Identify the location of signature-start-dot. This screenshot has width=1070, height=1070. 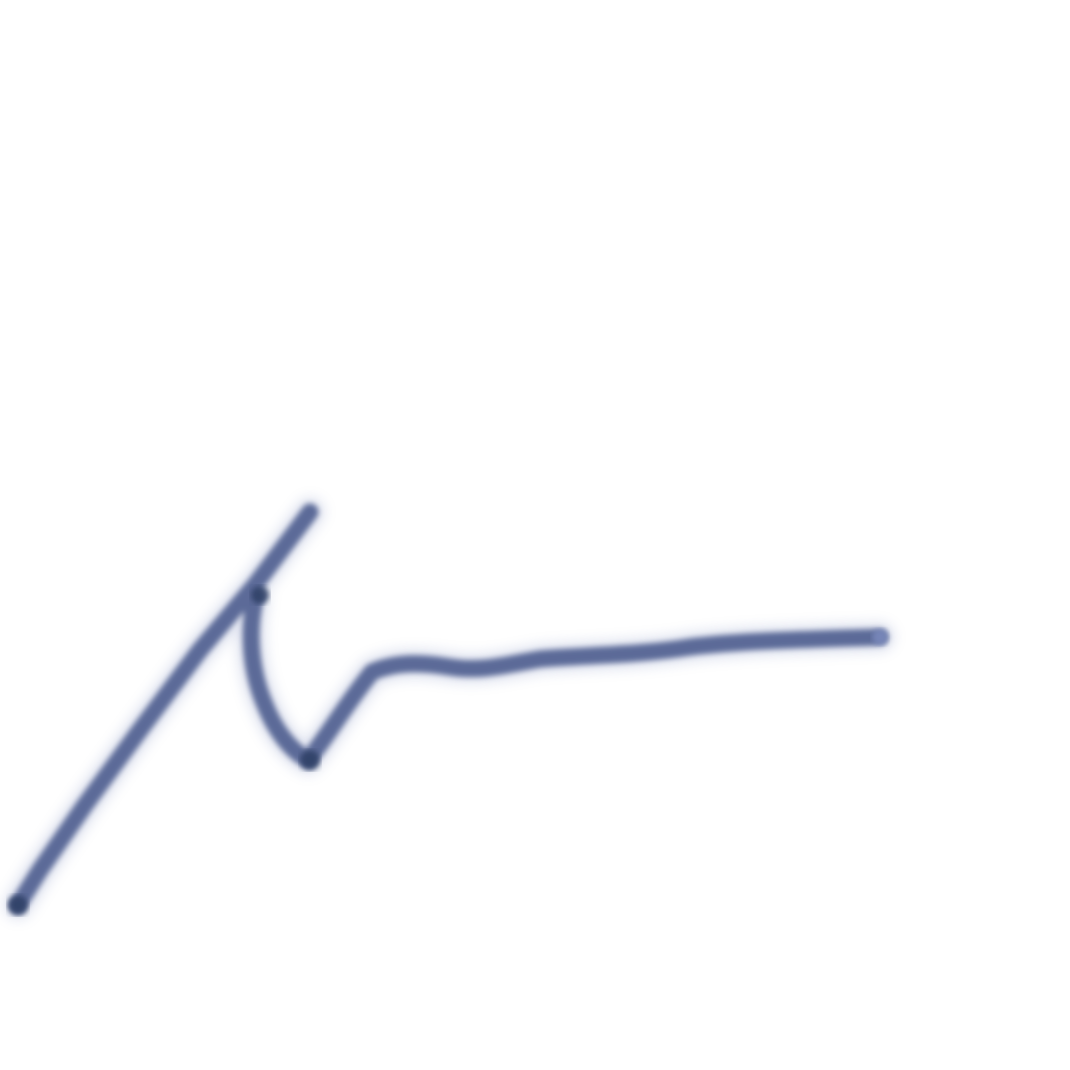
(18, 905).